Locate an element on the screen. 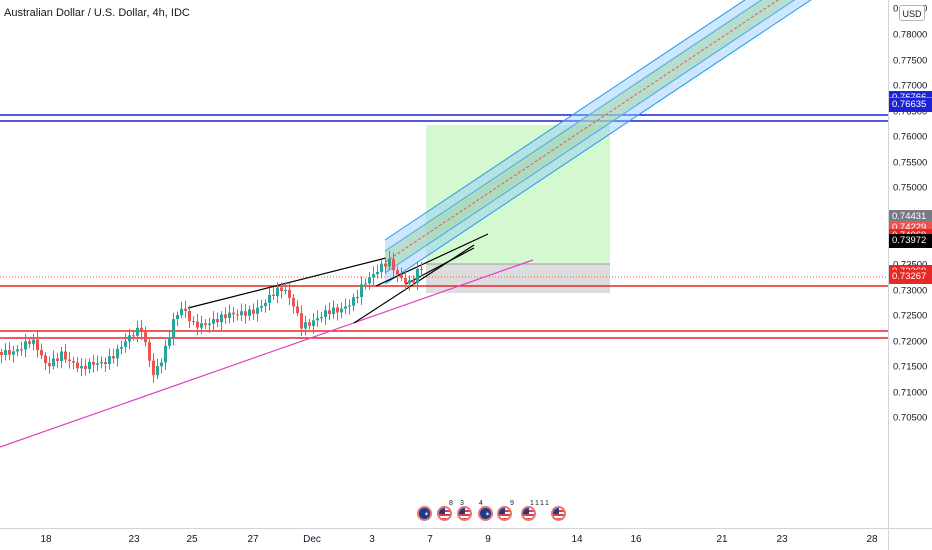 This screenshot has width=932, height=550. time-tick-label: 23 is located at coordinates (782, 539).